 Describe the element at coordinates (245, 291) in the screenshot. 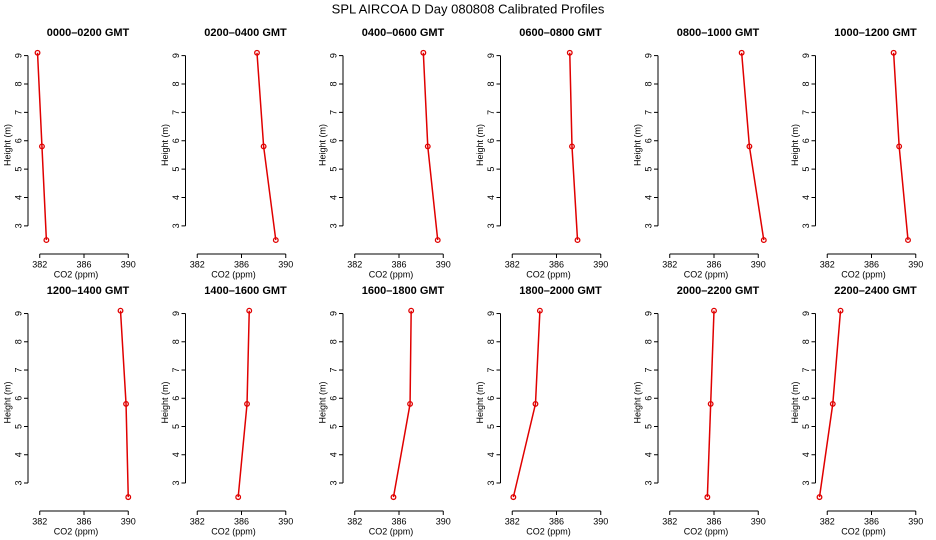

I see `panel-title: 1400–1600 GMT` at that location.